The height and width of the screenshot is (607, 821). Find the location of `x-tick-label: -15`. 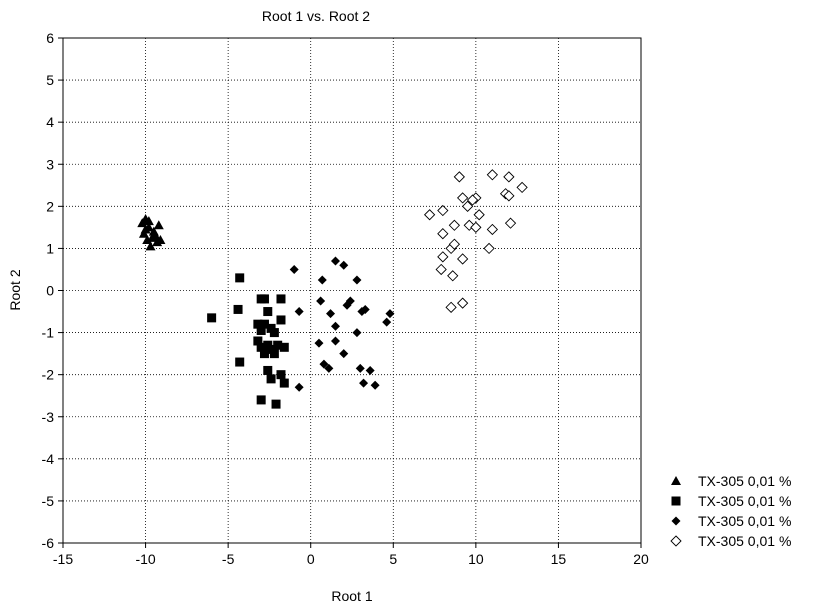

x-tick-label: -15 is located at coordinates (63, 559).